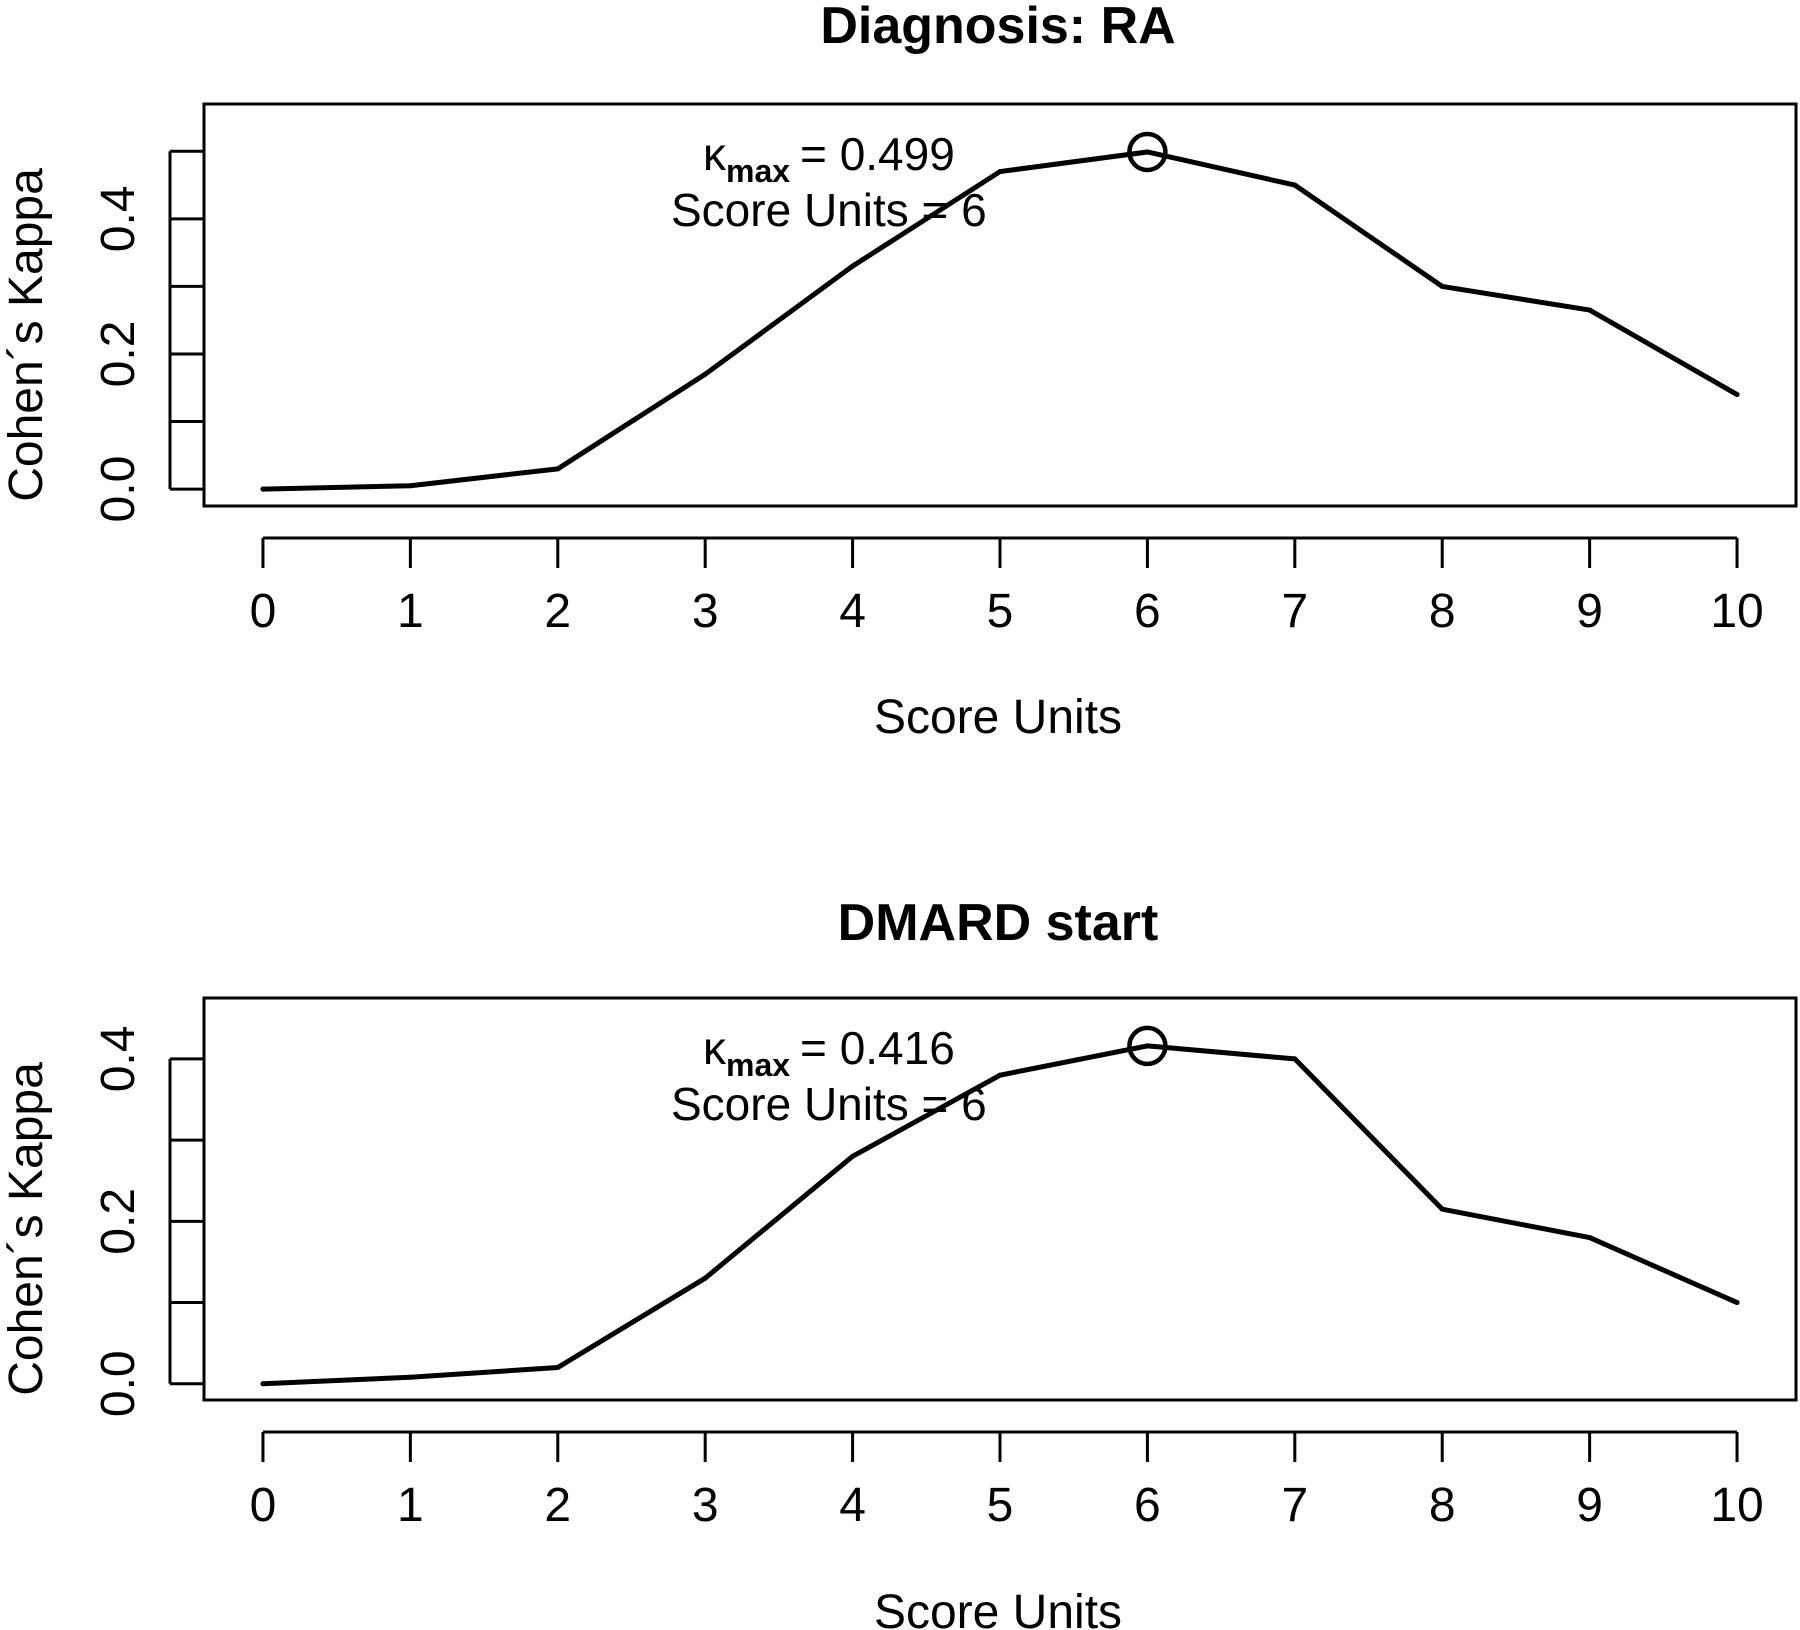  Describe the element at coordinates (877, 154) in the screenshot. I see `kappa-value: = 0.499` at that location.